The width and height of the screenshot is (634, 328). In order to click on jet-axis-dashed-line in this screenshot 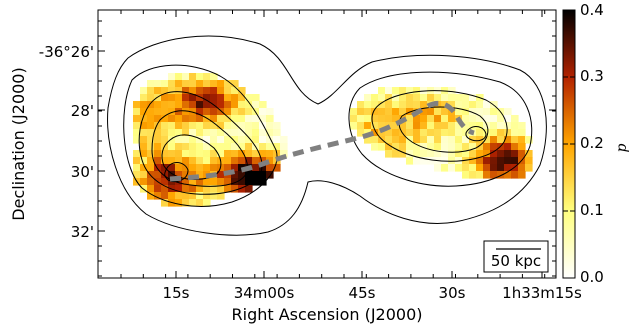, I will do `click(322, 141)`.